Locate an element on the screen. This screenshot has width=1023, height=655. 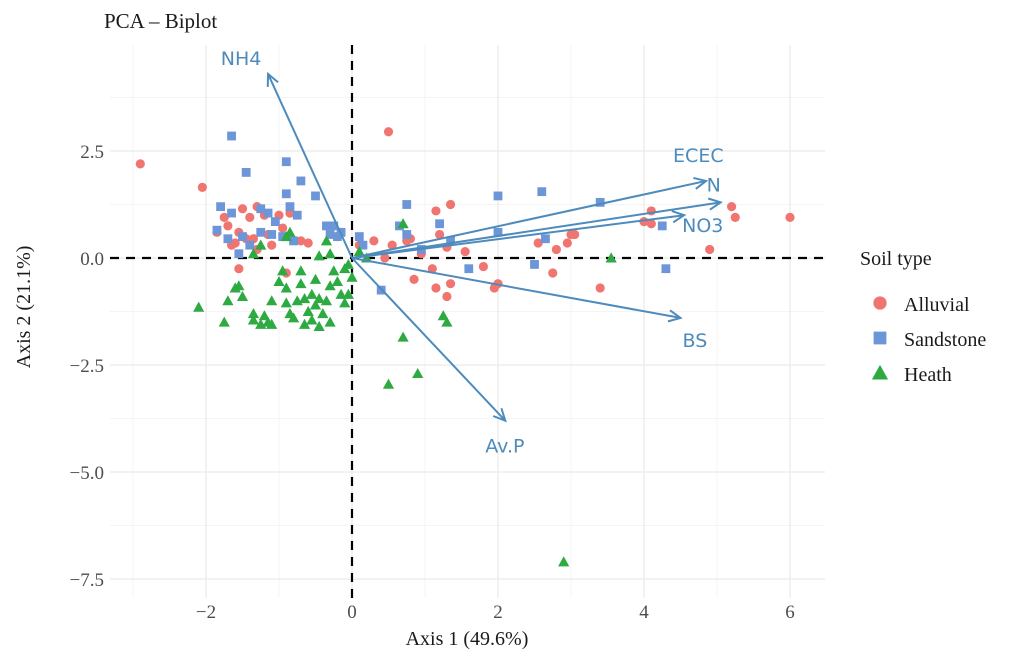
loading-arrow-ecec is located at coordinates (529, 219).